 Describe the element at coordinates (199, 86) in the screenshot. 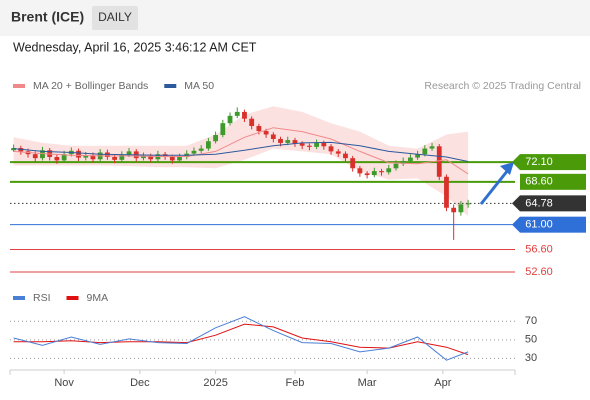

I see `legend-label: MA 50` at that location.